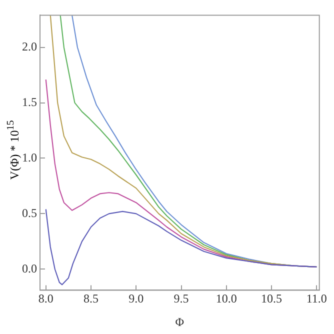  What do you see at coordinates (271, 299) in the screenshot?
I see `x-tick-label: 10.5` at bounding box center [271, 299].